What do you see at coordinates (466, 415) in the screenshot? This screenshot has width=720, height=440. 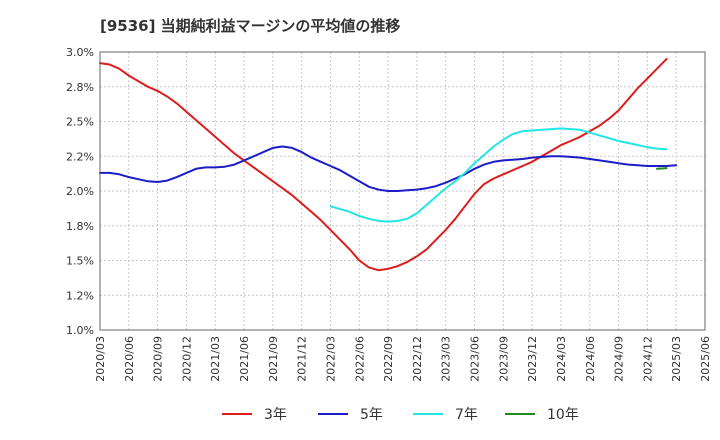 I see `legend-label-2: 7年` at bounding box center [466, 415].